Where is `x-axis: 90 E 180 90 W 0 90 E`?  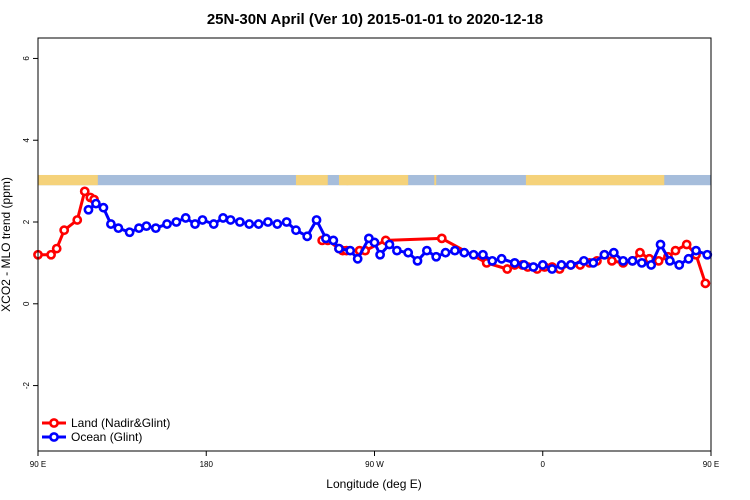 x-axis: 90 E 180 90 W 0 90 E is located at coordinates (374, 460).